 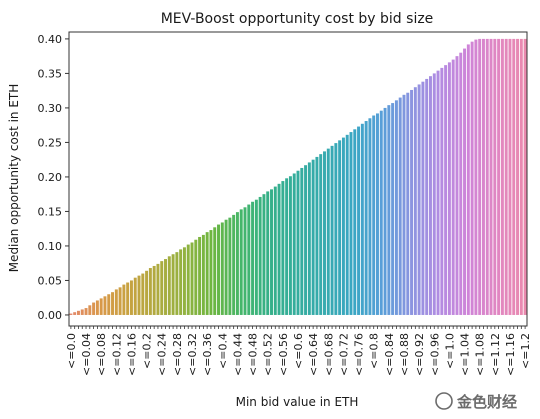 I want to click on bar-<=0.78, so click(x=366, y=218).